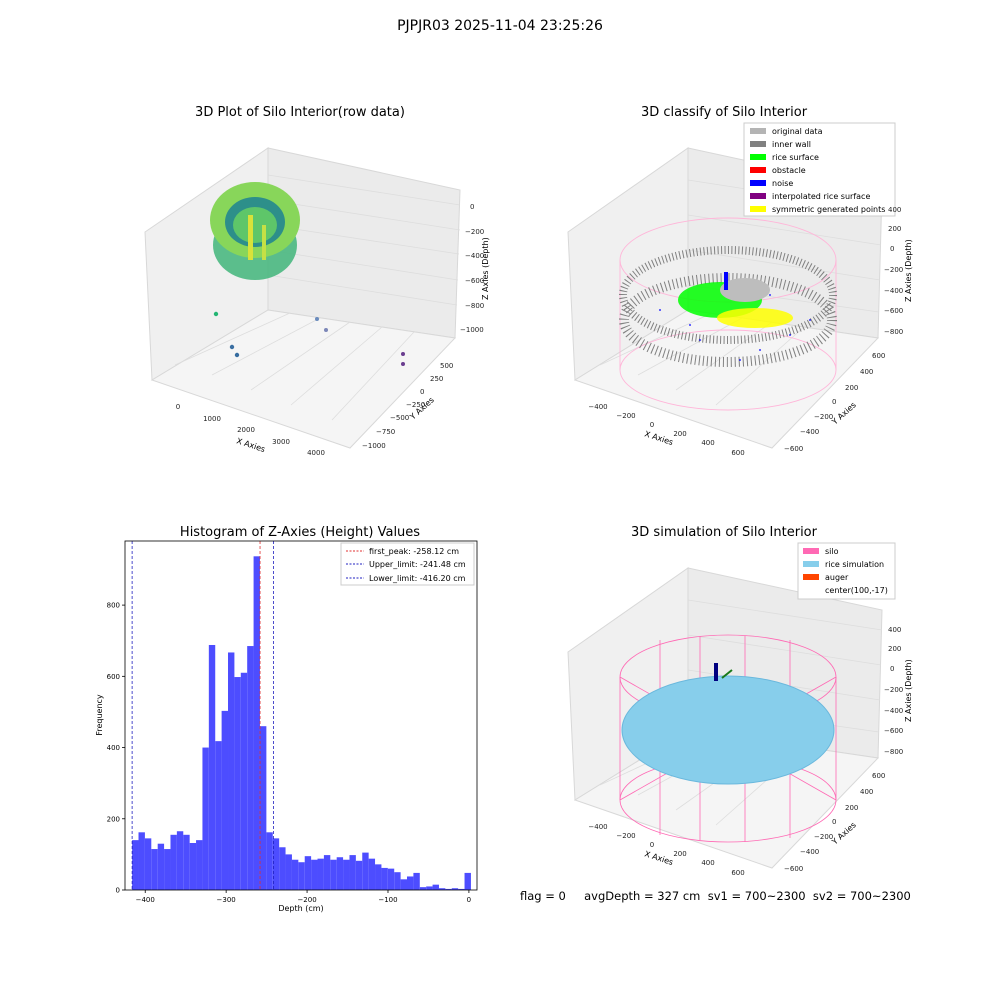 The height and width of the screenshot is (1000, 1000). What do you see at coordinates (821, 196) in the screenshot?
I see `legend-label: interpolated rice surface` at bounding box center [821, 196].